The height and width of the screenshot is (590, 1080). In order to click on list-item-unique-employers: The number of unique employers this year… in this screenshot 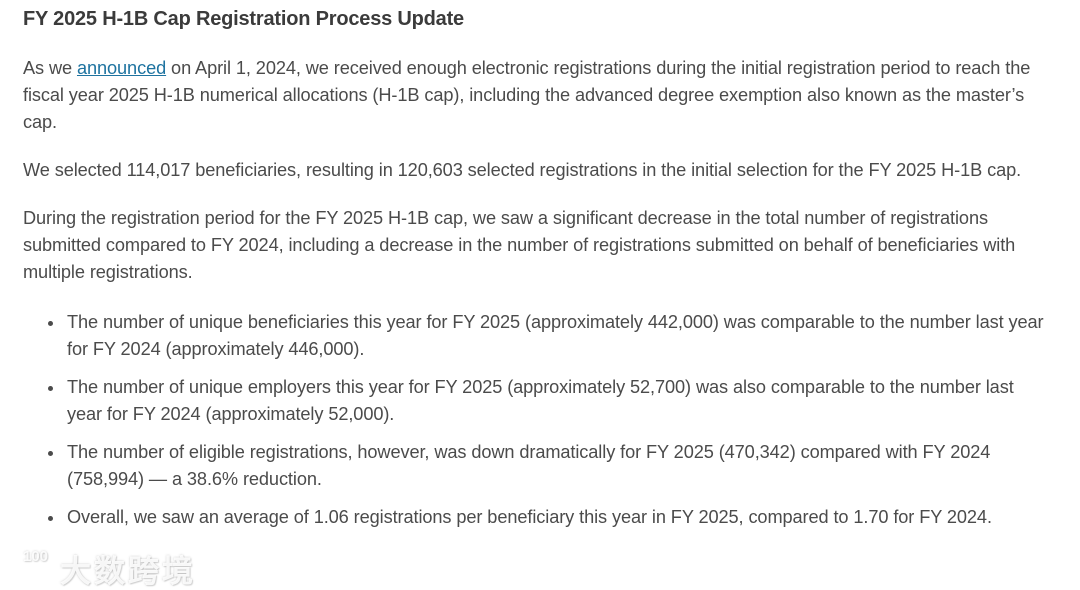, I will do `click(558, 401)`.